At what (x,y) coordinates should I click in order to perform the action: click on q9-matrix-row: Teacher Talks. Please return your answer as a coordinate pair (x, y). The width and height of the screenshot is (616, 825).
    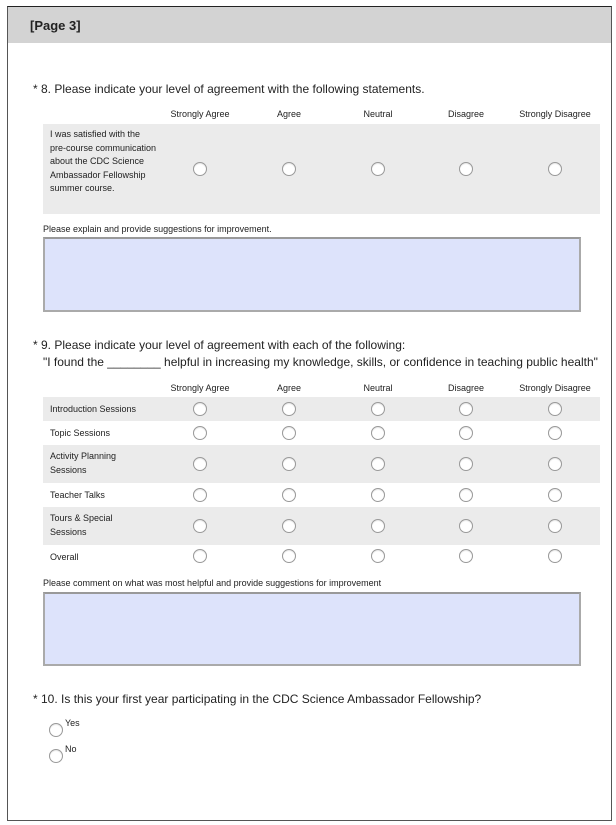
    Looking at the image, I should click on (321, 495).